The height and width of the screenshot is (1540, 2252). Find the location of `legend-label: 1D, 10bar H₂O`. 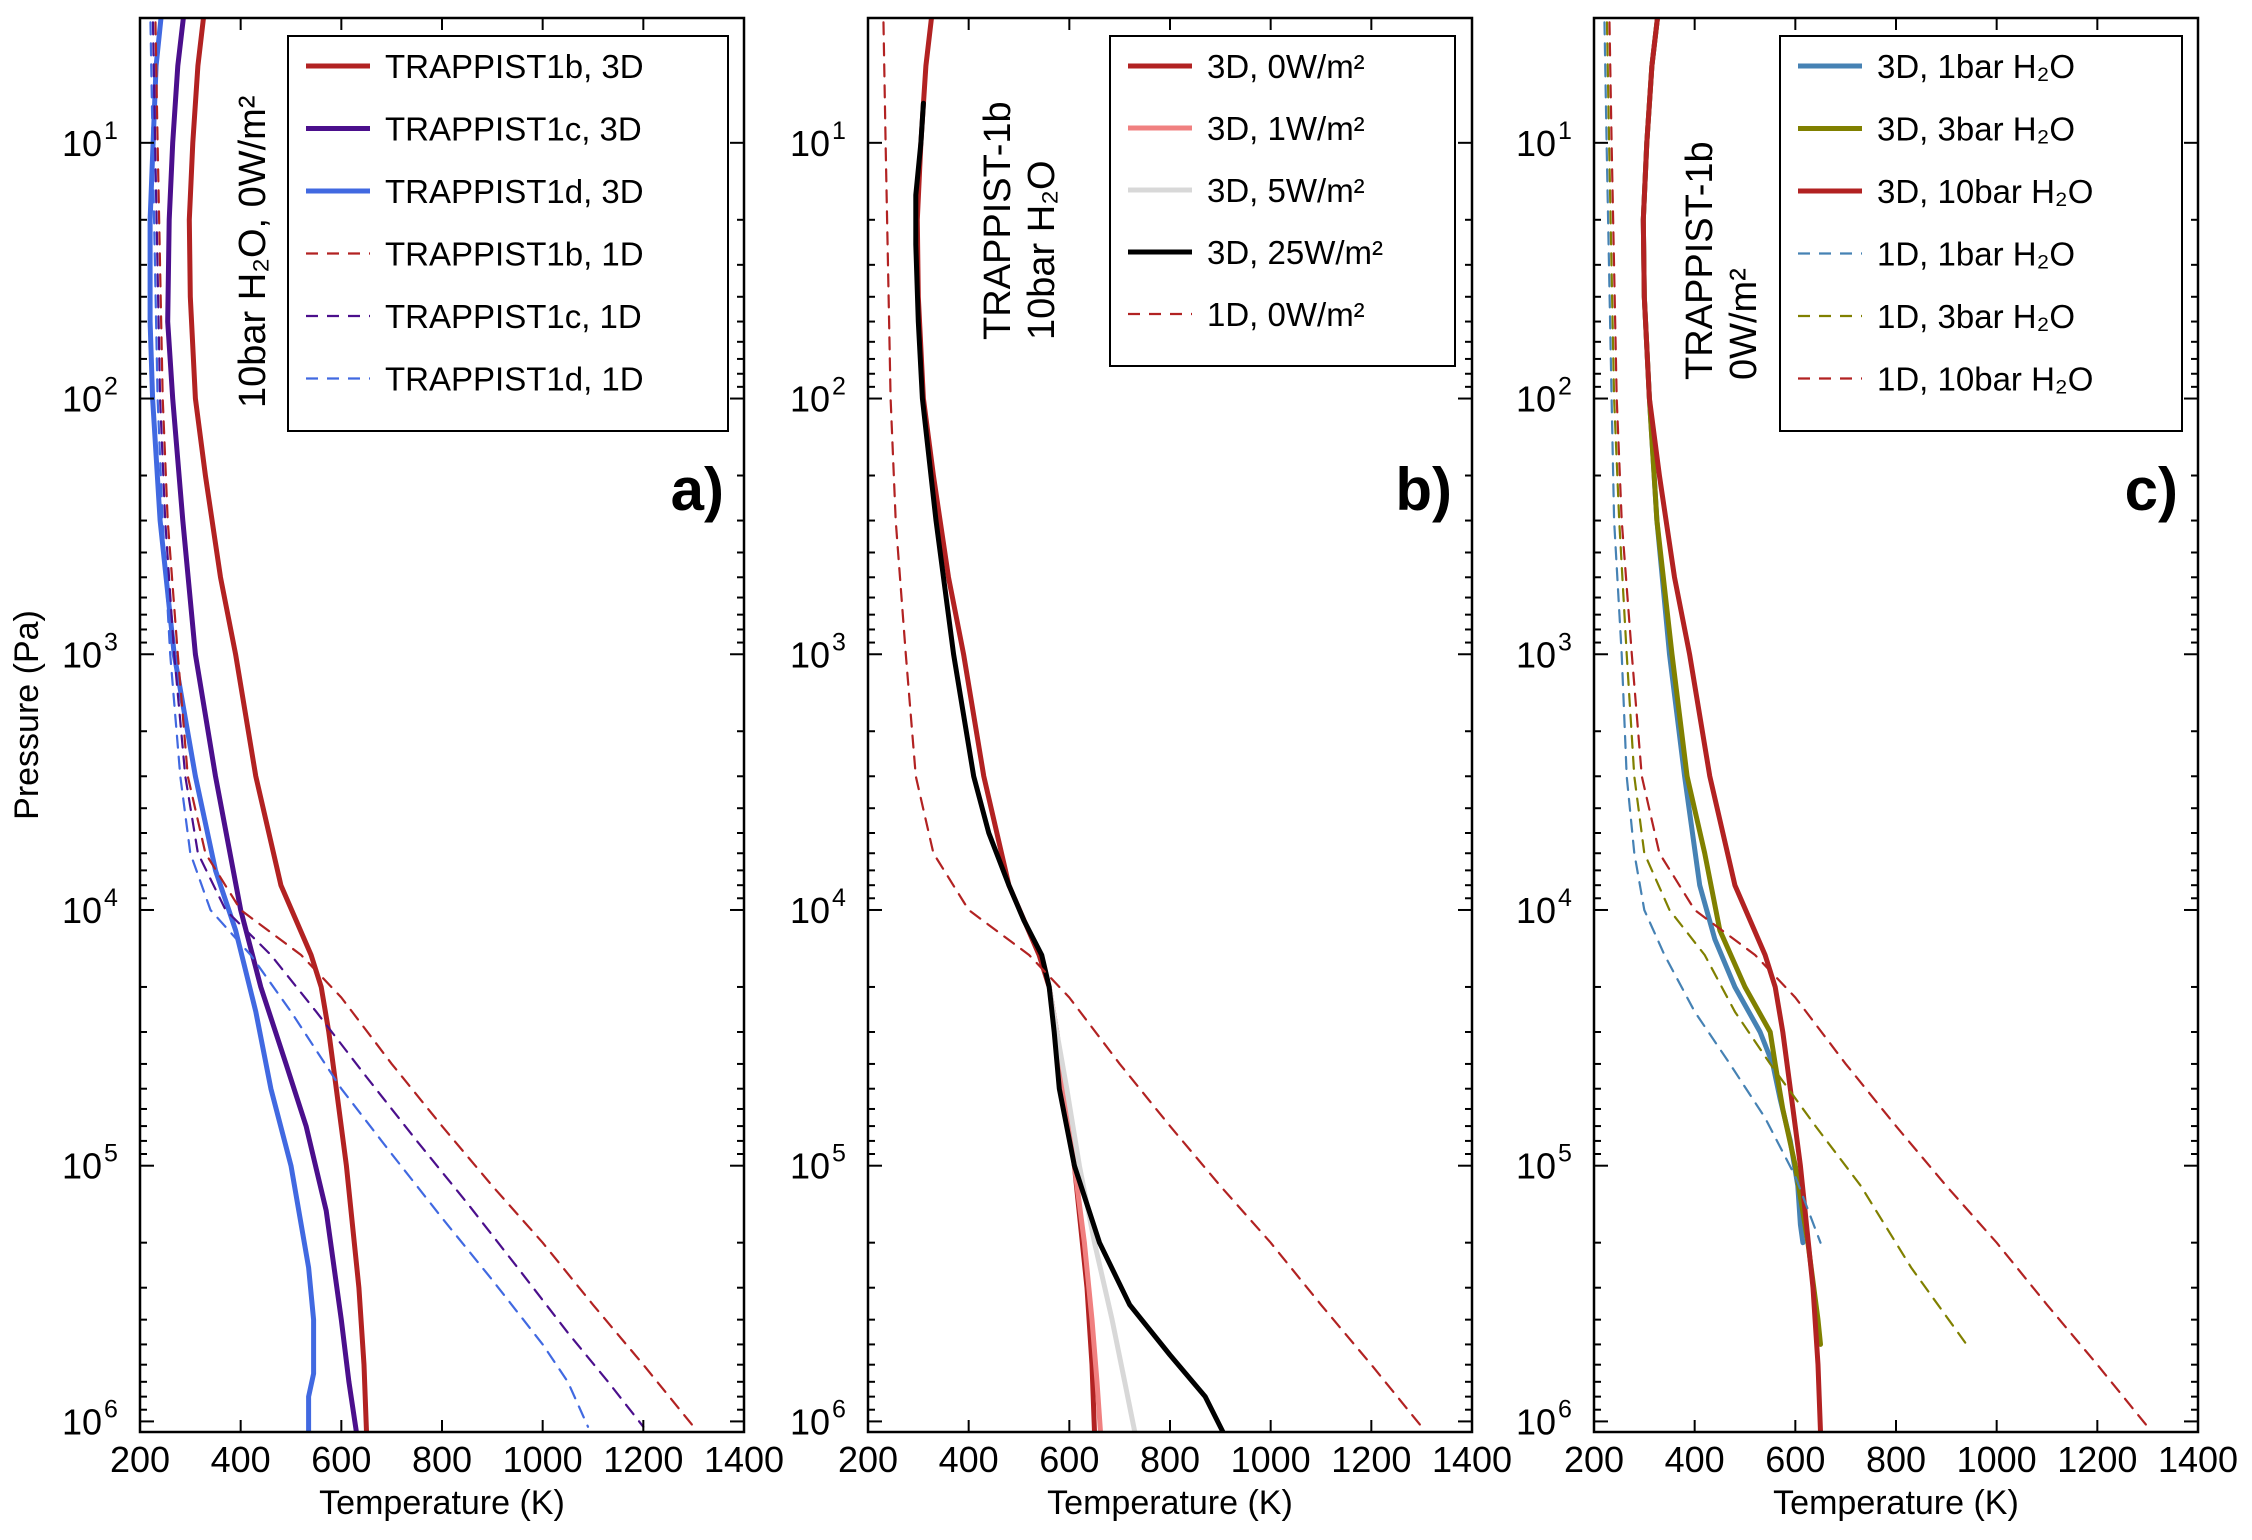

legend-label: 1D, 10bar H₂O is located at coordinates (1985, 379).